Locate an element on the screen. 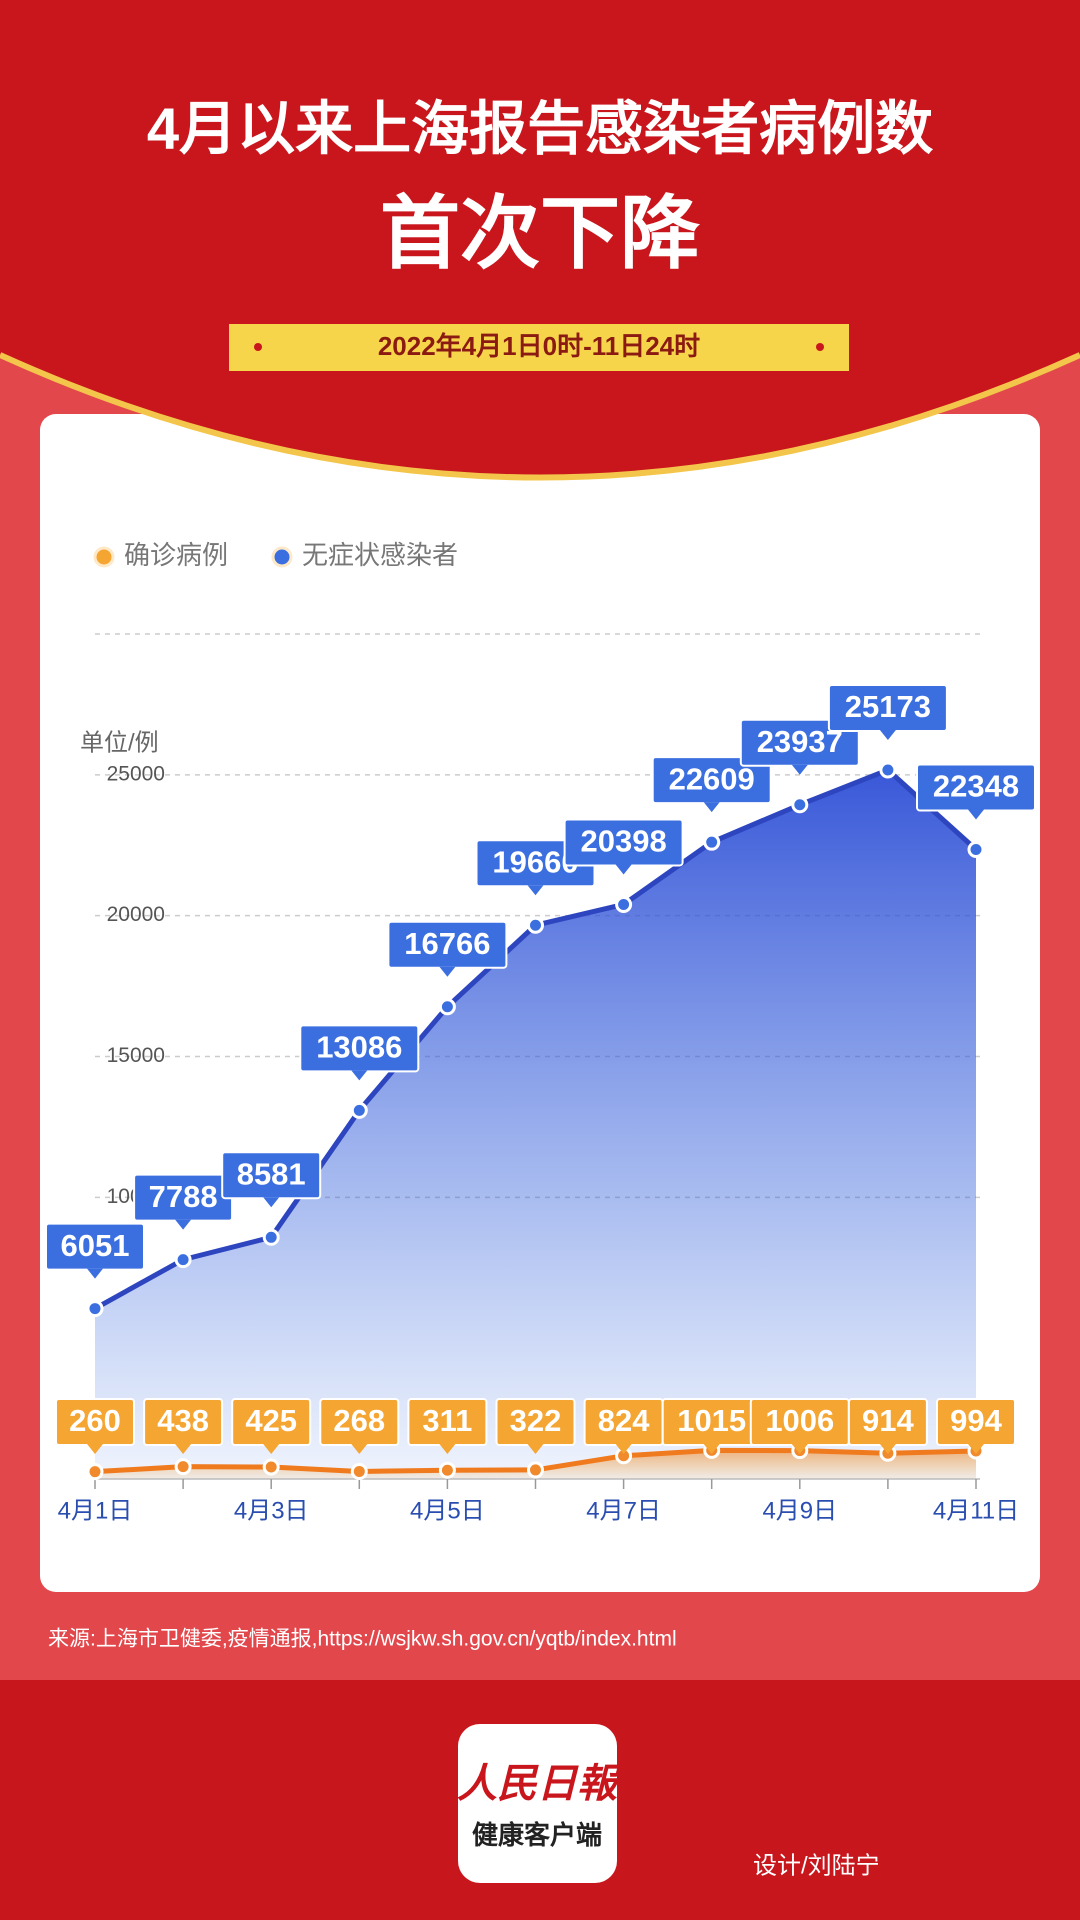 This screenshot has height=1920, width=1080. y-tick-label: 20000 is located at coordinates (136, 914).